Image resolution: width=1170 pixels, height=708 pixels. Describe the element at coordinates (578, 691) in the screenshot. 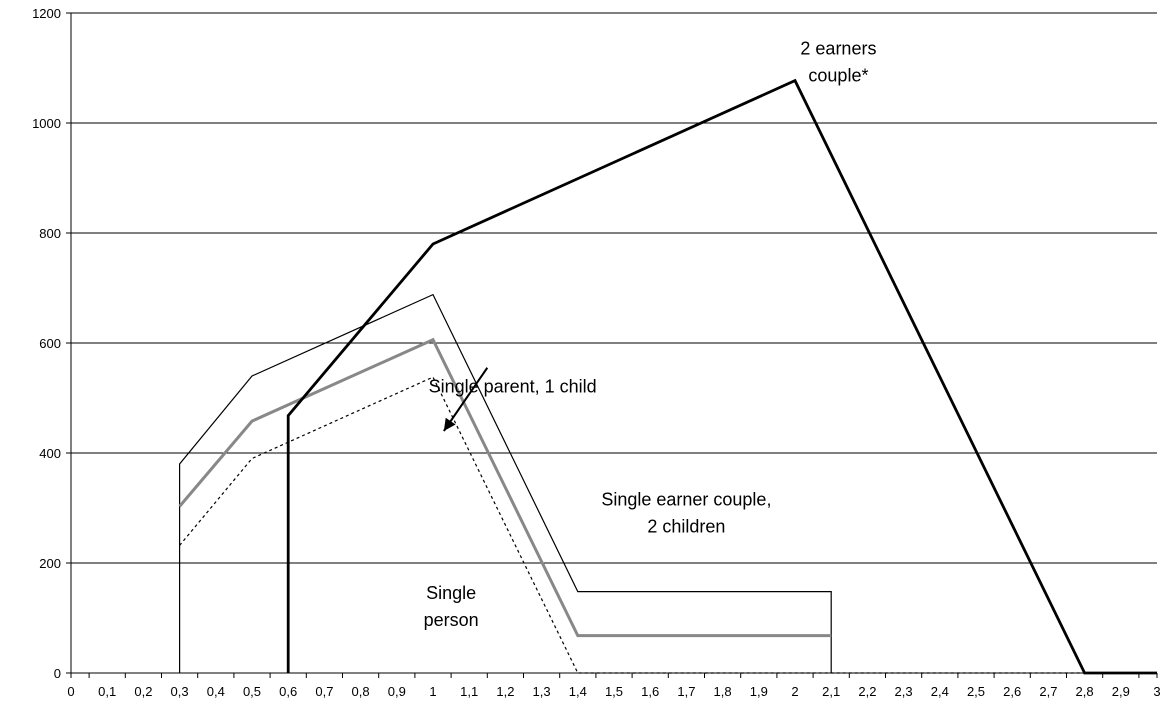

I see `x-tick-label: 1,4` at that location.